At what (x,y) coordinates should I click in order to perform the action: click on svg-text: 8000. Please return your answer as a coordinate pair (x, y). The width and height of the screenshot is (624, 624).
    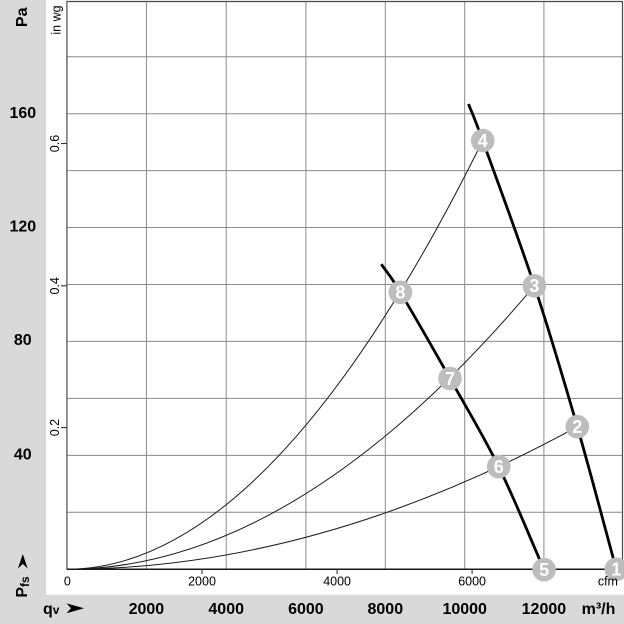
    Looking at the image, I should click on (386, 609).